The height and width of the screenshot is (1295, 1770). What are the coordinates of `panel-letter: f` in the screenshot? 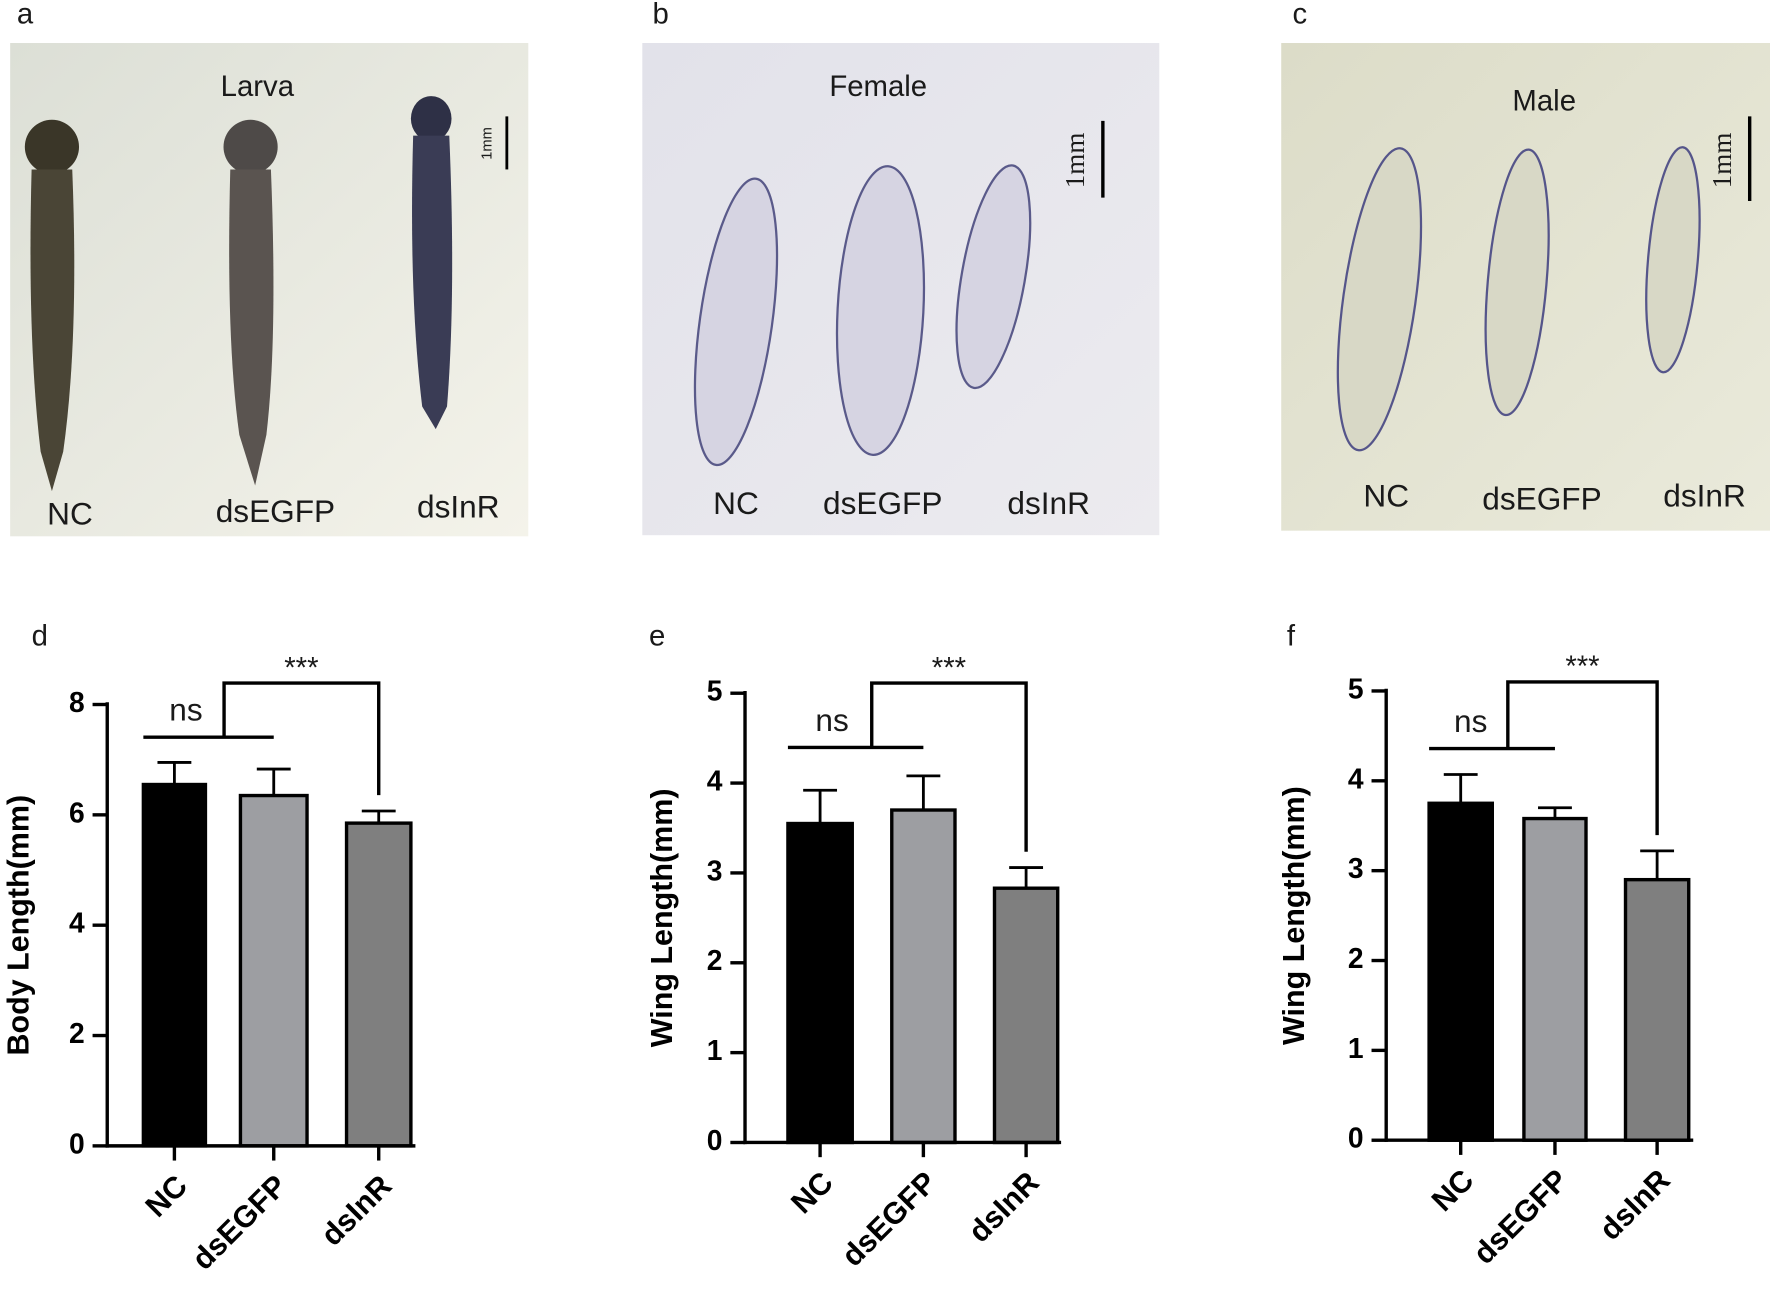 It's located at (1291, 636).